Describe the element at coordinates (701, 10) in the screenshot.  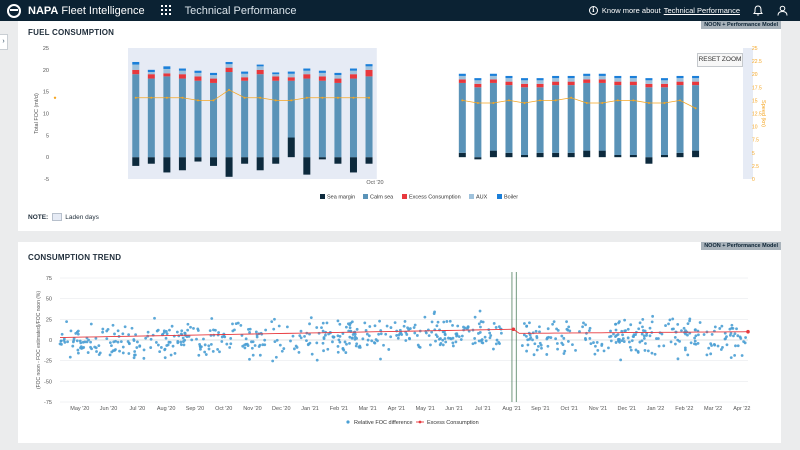
I see `technical-performance-link: Technical Performance` at that location.